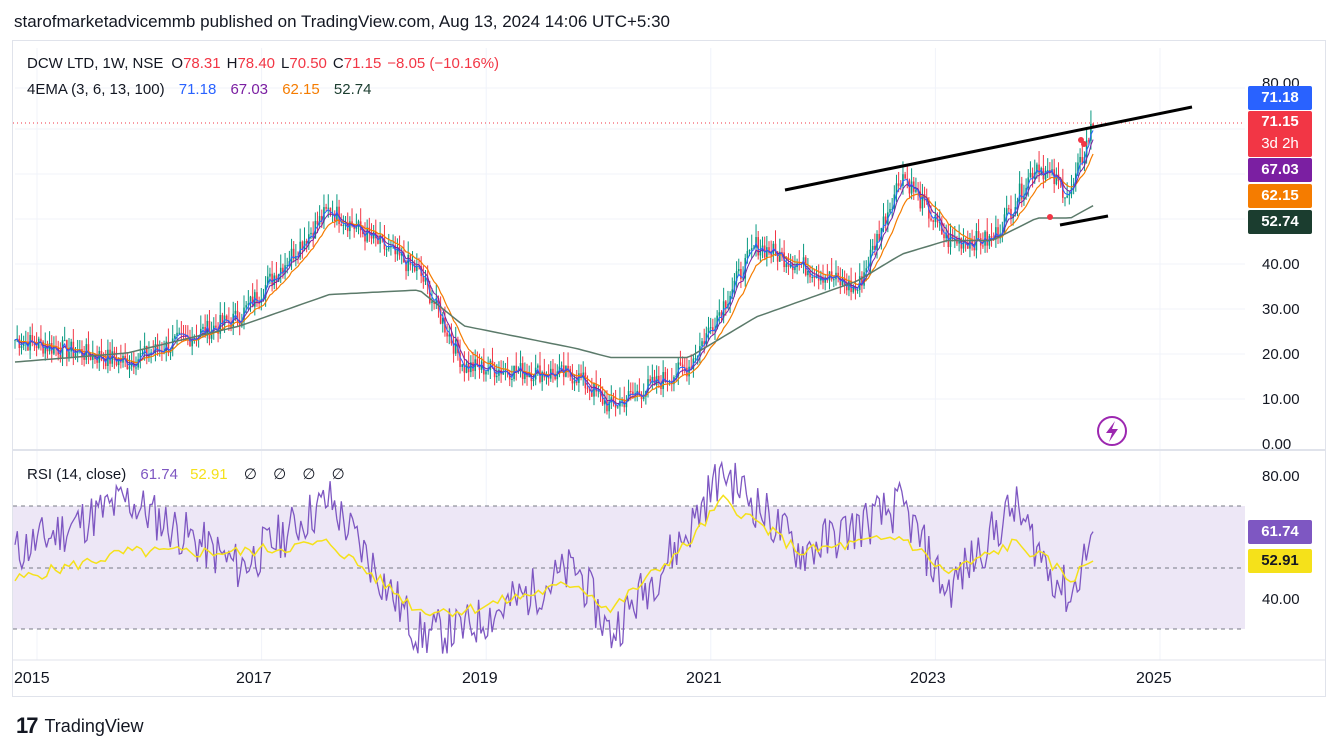 The height and width of the screenshot is (751, 1341). I want to click on low-value: 70.50, so click(308, 63).